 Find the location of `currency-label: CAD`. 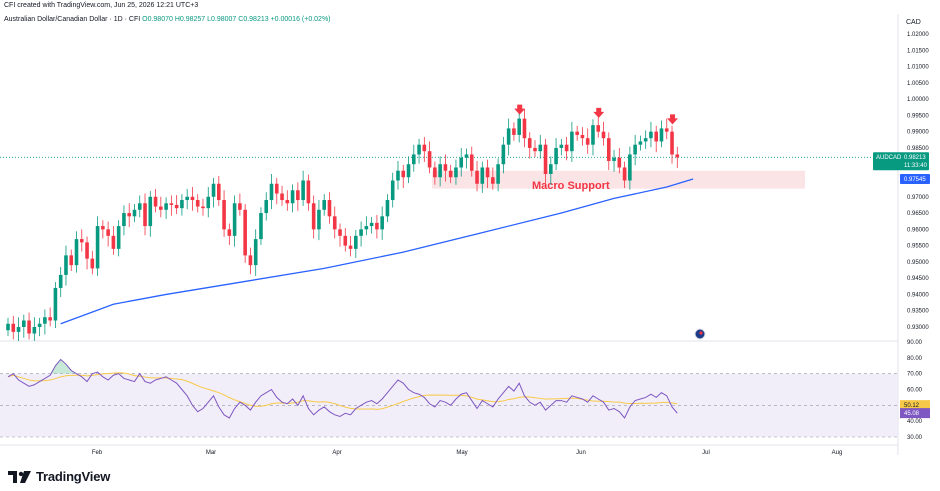

currency-label: CAD is located at coordinates (913, 22).